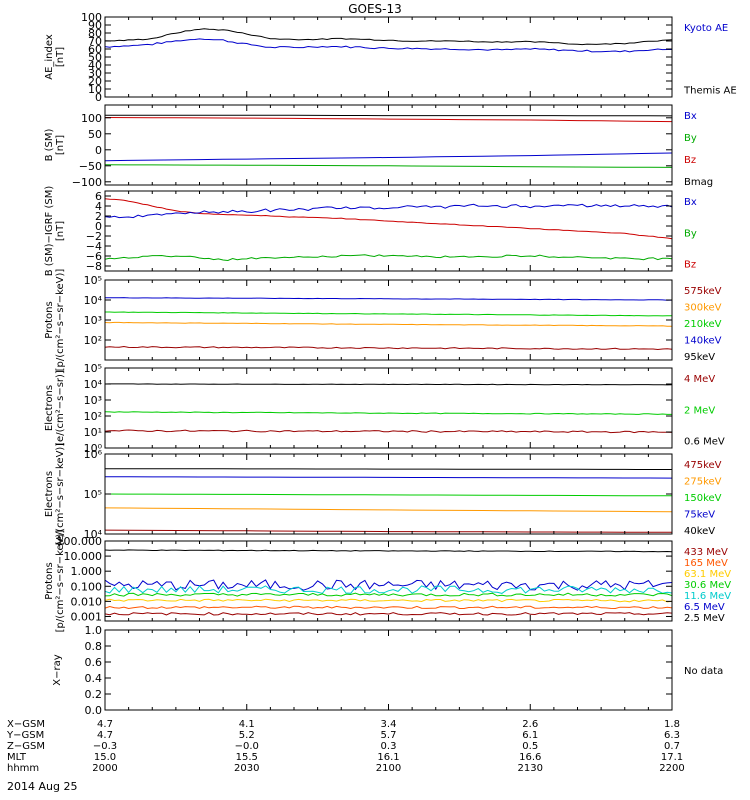  I want to click on ephemeris-value: 0.5, so click(530, 746).